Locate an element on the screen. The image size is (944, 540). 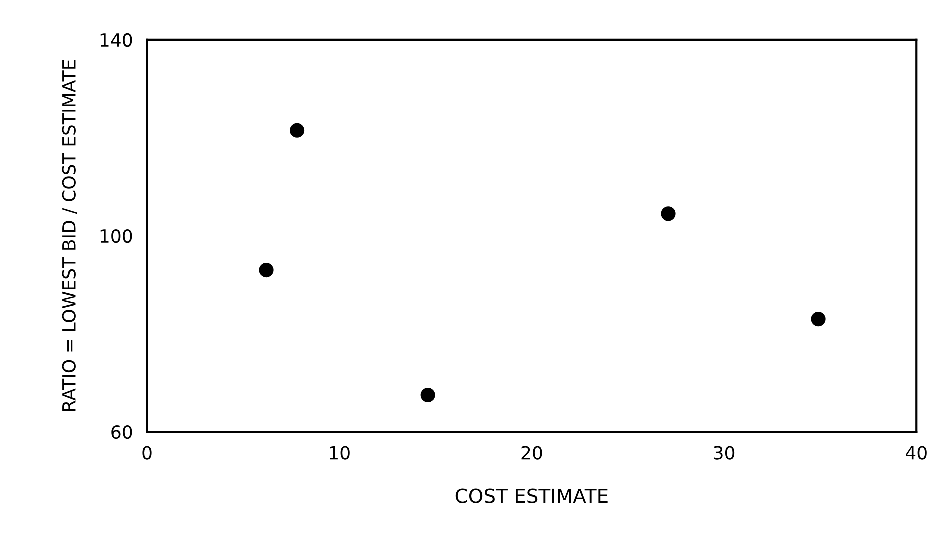
y-axis-title: RATIO = LOWEST BID / COST ESTIMATE is located at coordinates (70, 235).